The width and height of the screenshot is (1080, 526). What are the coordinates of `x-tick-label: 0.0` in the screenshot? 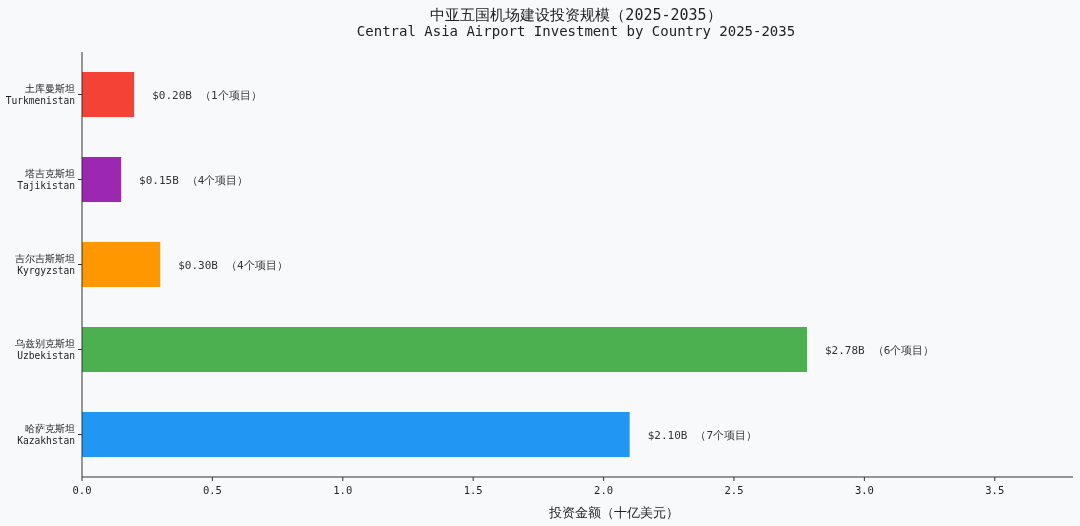 It's located at (82, 490).